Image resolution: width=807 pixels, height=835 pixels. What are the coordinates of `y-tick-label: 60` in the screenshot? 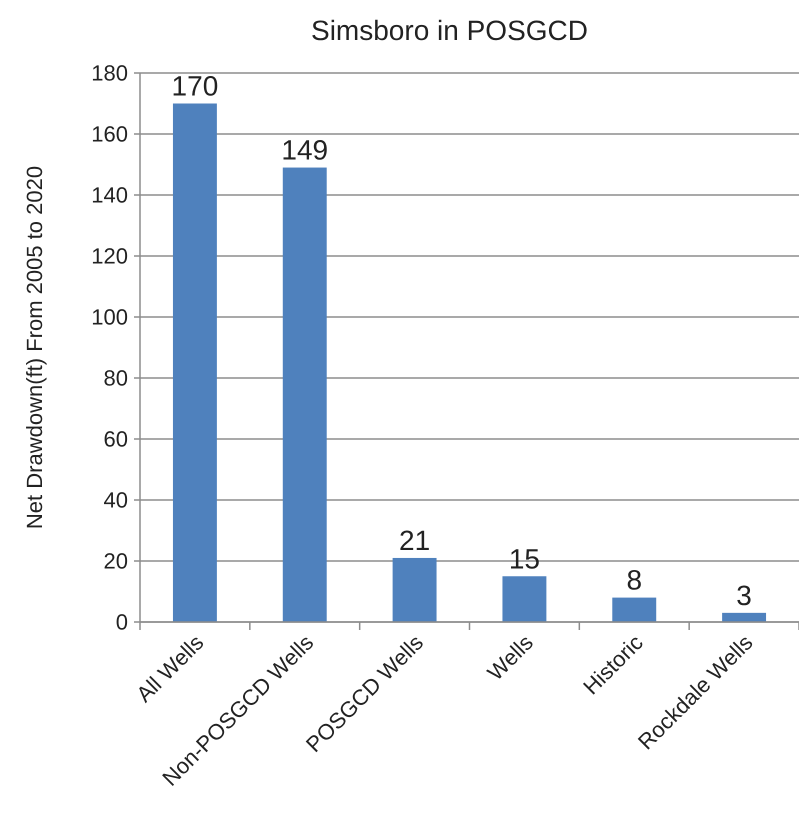 It's located at (116, 439).